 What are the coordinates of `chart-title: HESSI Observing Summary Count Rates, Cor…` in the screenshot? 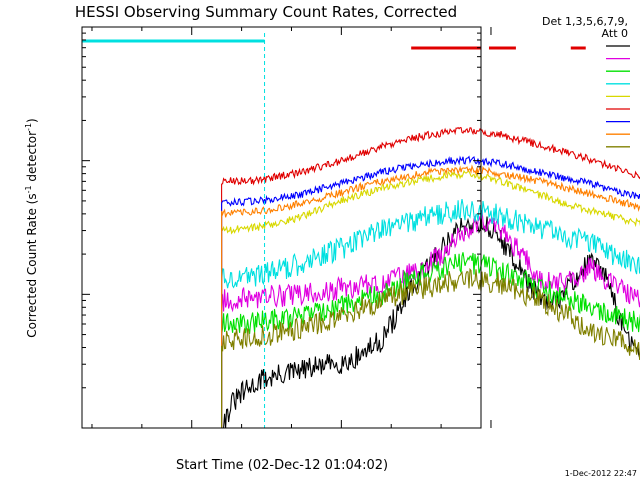 It's located at (266, 12).